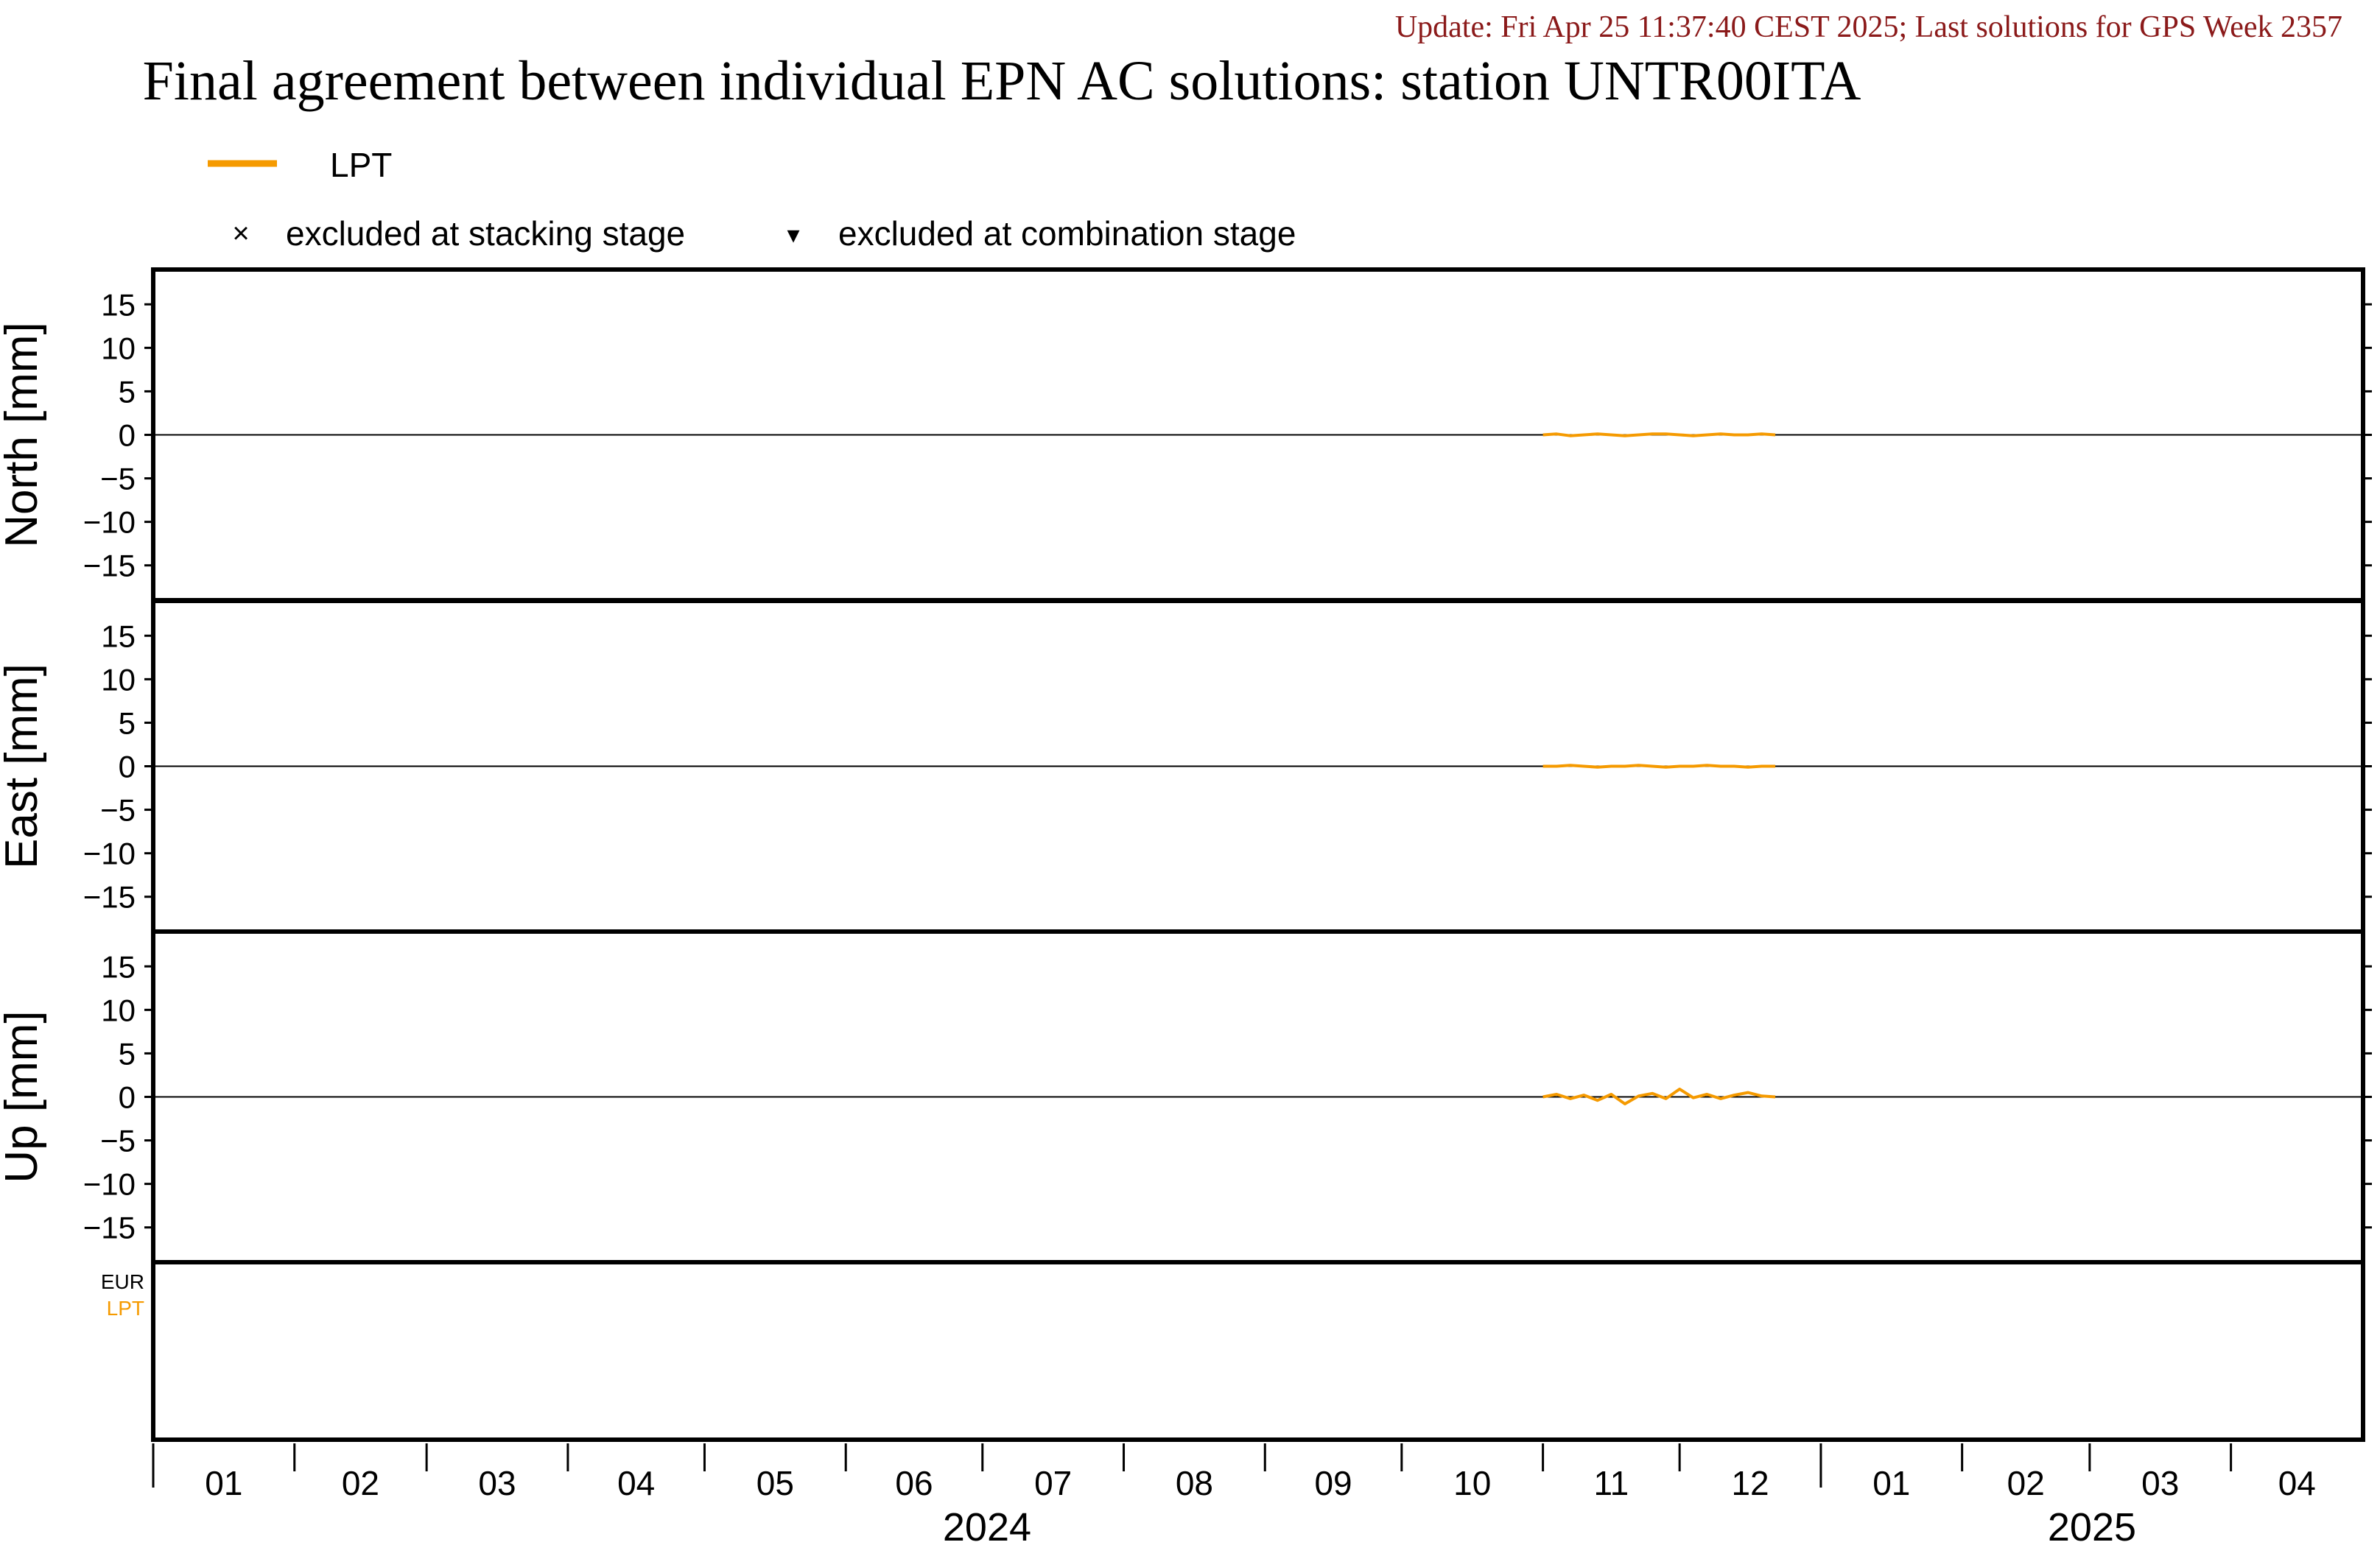  I want to click on x-tick-label: 07, so click(1053, 1483).